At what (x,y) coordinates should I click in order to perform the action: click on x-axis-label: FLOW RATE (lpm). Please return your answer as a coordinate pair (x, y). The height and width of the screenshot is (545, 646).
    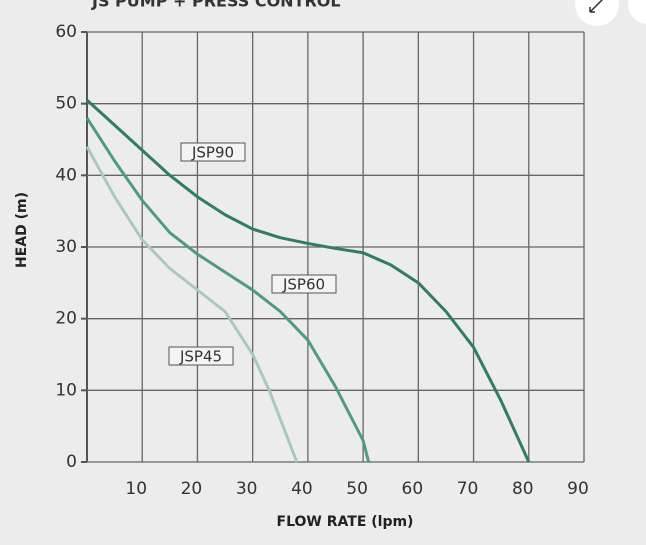
    Looking at the image, I should click on (345, 522).